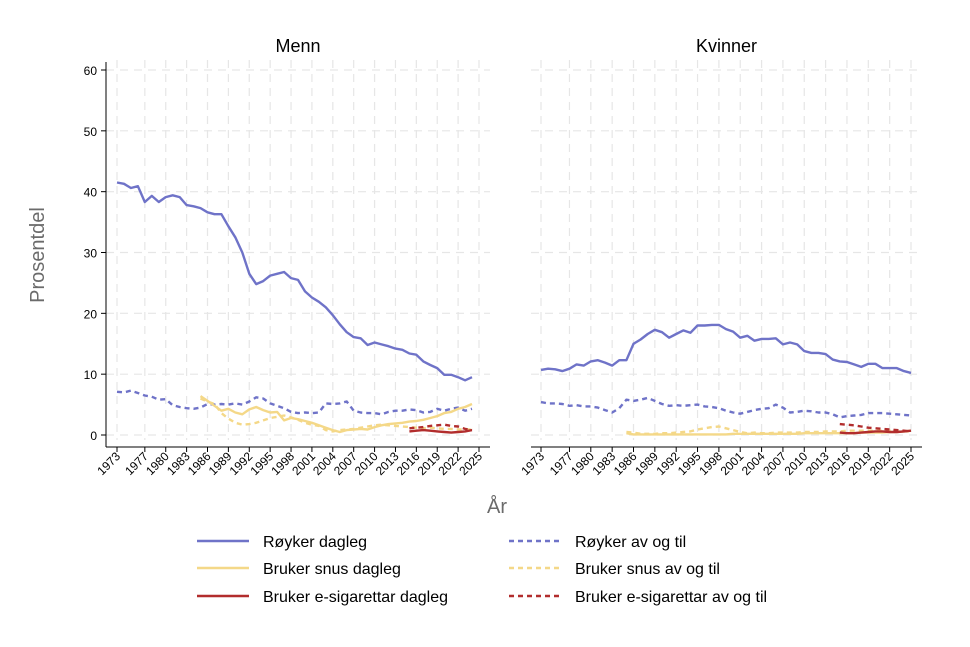 This screenshot has width=970, height=647. Describe the element at coordinates (497, 506) in the screenshot. I see `x-axis-title: År` at that location.